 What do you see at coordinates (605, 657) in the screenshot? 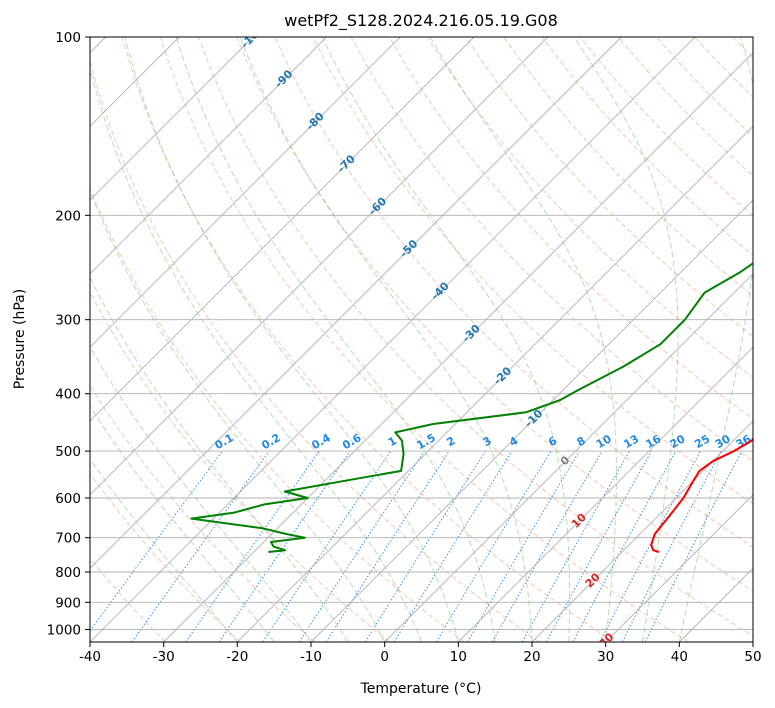
I see `x-tick-label: 30` at bounding box center [605, 657].